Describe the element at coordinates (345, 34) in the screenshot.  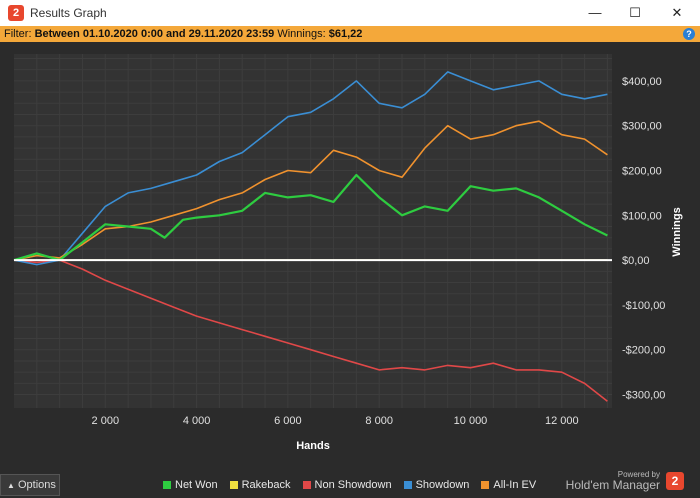
I see `winnings-value: $61,22` at that location.